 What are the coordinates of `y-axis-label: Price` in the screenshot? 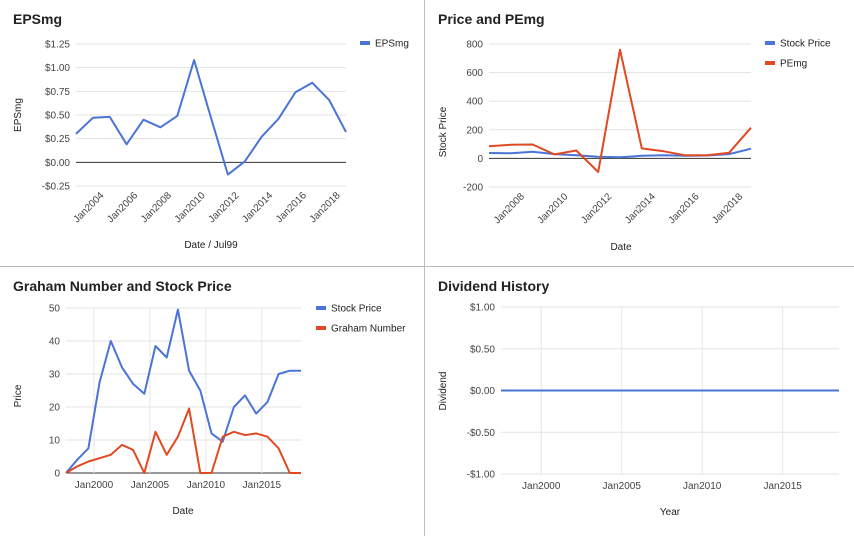 It's located at (18, 395).